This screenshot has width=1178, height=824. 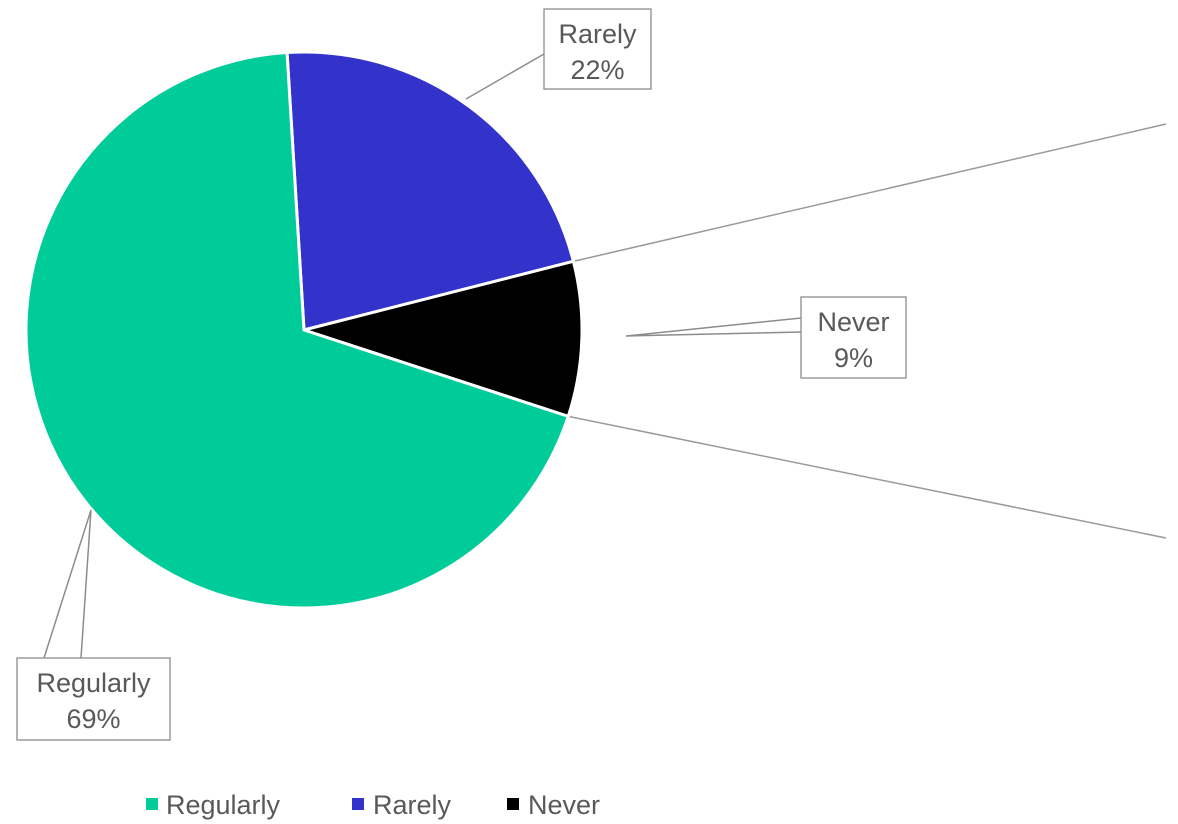 I want to click on leader-line-never, so click(x=713, y=327).